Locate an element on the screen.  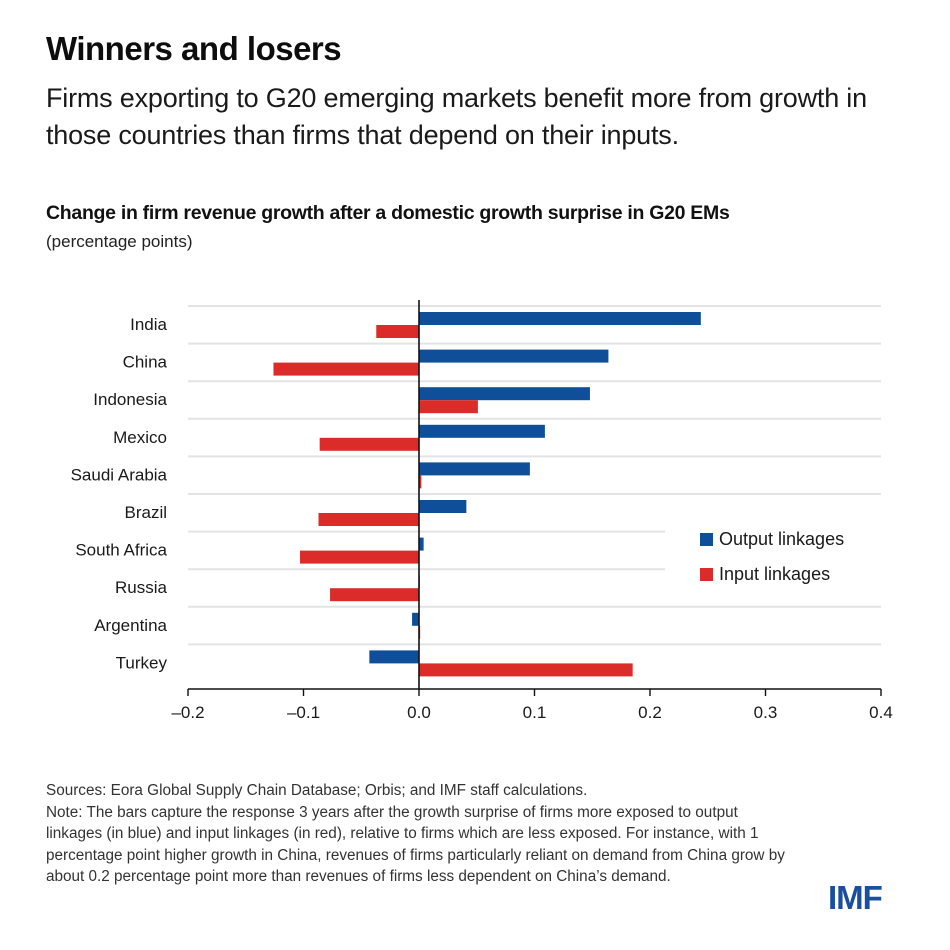
category-label: Argentina is located at coordinates (130, 625).